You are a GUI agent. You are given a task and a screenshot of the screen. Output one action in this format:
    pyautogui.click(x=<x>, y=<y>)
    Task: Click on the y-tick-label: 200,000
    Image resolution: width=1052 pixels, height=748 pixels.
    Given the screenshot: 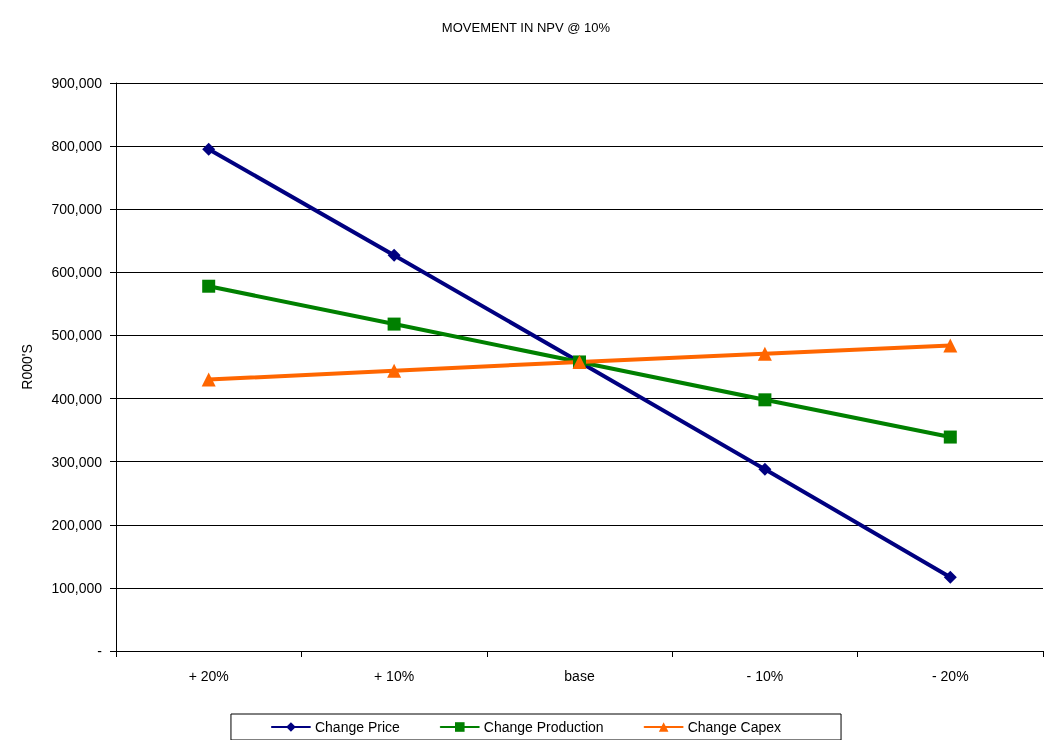 What is the action you would take?
    pyautogui.click(x=77, y=524)
    